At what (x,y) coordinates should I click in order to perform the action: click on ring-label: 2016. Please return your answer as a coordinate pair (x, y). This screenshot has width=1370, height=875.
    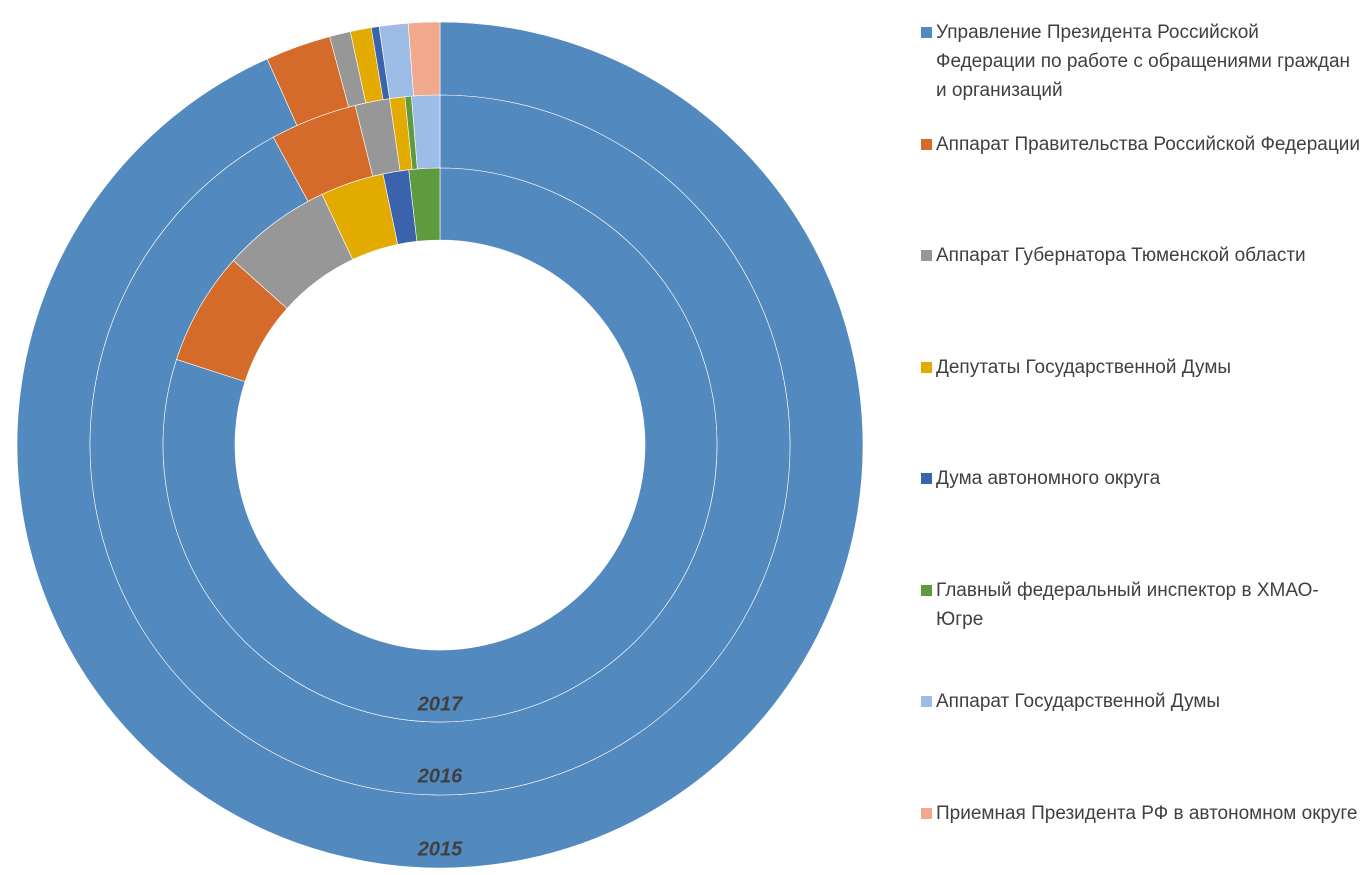
    Looking at the image, I should click on (440, 776).